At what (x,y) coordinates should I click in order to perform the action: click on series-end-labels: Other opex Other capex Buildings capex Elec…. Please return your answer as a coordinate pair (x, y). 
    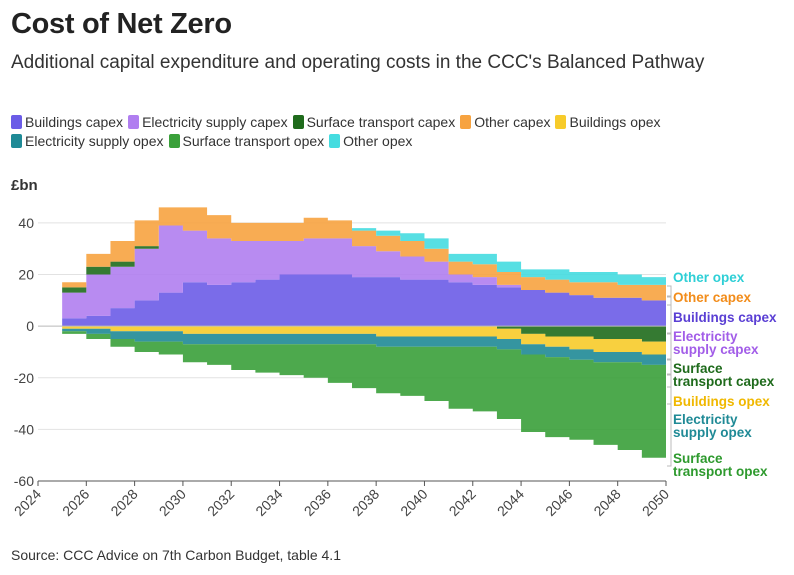
    Looking at the image, I should click on (722, 374).